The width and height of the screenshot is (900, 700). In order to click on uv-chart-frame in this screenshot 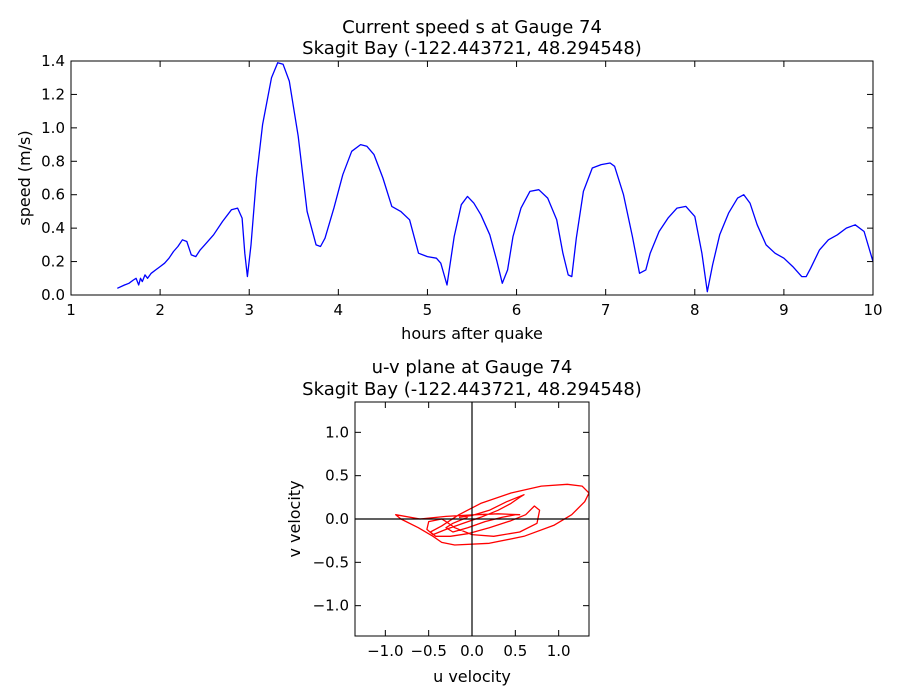, I will do `click(472, 519)`.